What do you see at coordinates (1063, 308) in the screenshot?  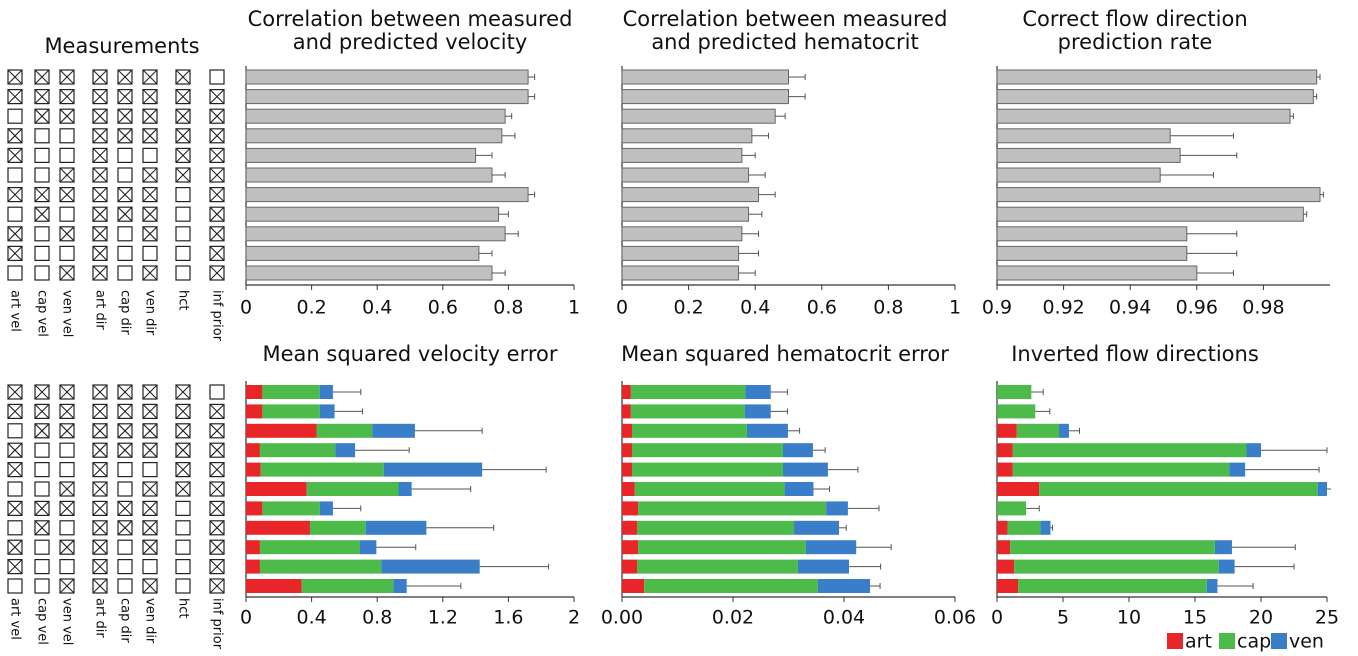 I see `x-tick-label: 0.92` at bounding box center [1063, 308].